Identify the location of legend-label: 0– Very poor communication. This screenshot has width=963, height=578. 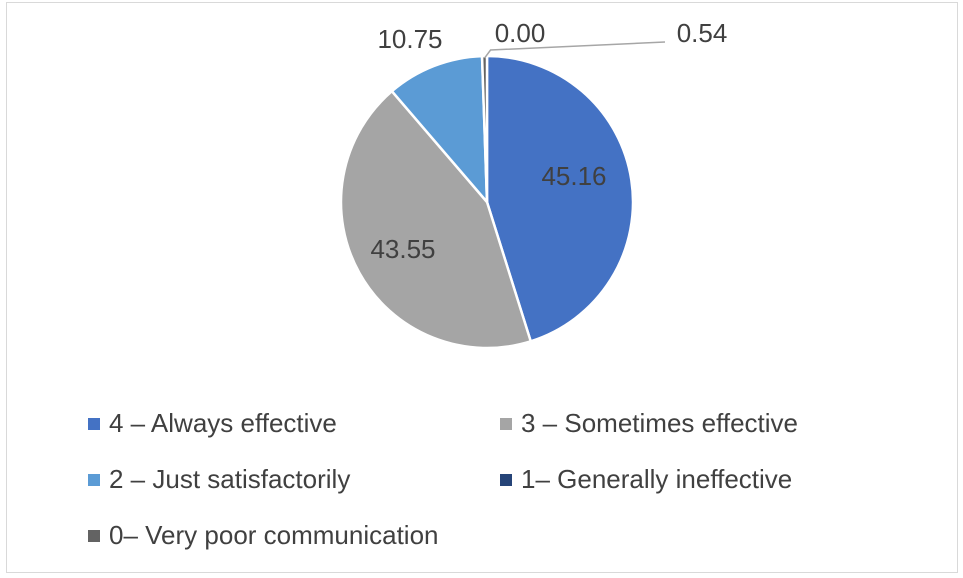
(274, 535).